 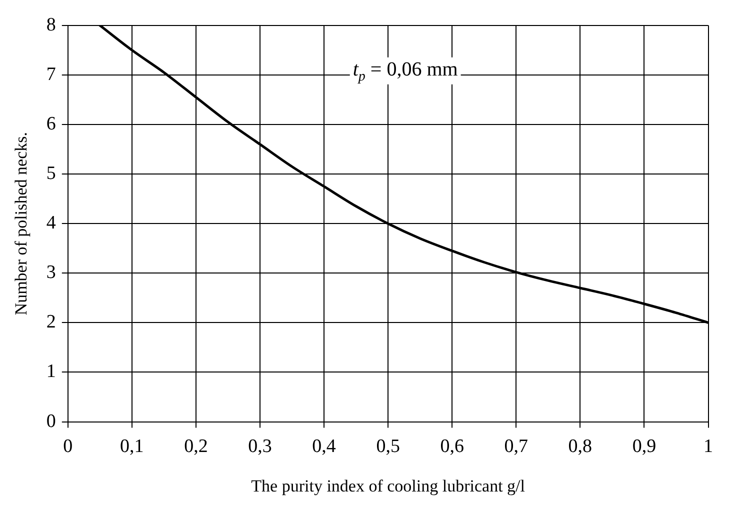 What do you see at coordinates (51, 25) in the screenshot?
I see `y-tick-label: 8` at bounding box center [51, 25].